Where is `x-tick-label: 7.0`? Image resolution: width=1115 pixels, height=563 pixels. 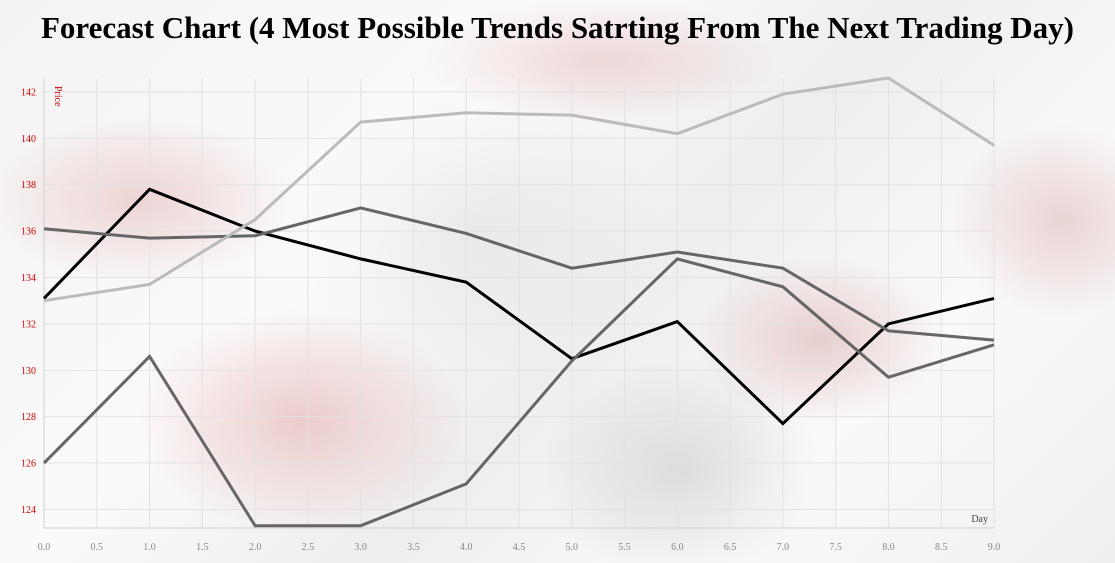 x-tick-label: 7.0 is located at coordinates (783, 547).